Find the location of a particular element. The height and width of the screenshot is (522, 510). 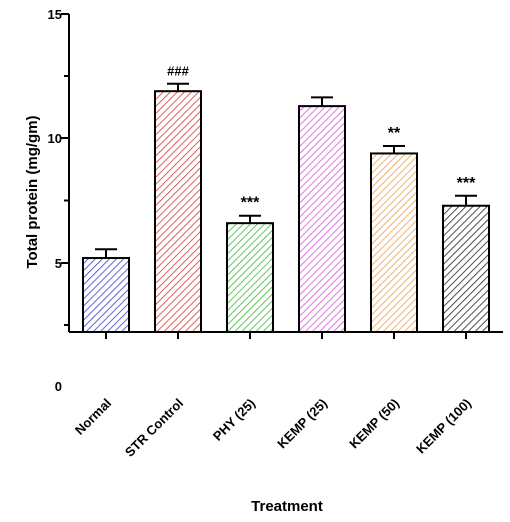

significance-mark: ** is located at coordinates (394, 133).